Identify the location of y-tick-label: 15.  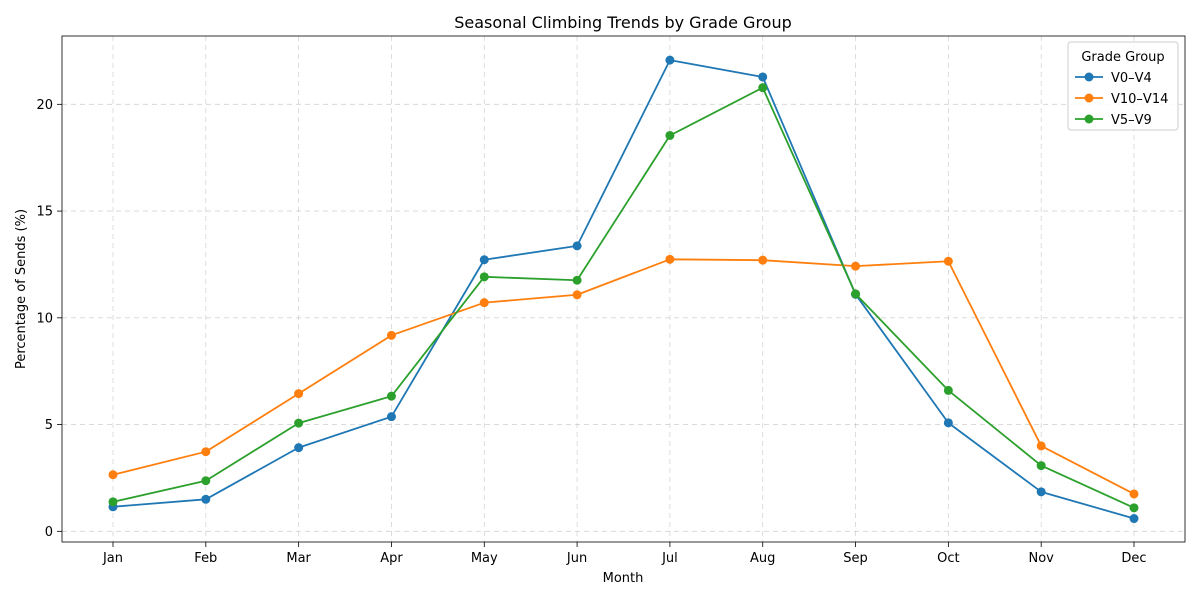
(44, 212).